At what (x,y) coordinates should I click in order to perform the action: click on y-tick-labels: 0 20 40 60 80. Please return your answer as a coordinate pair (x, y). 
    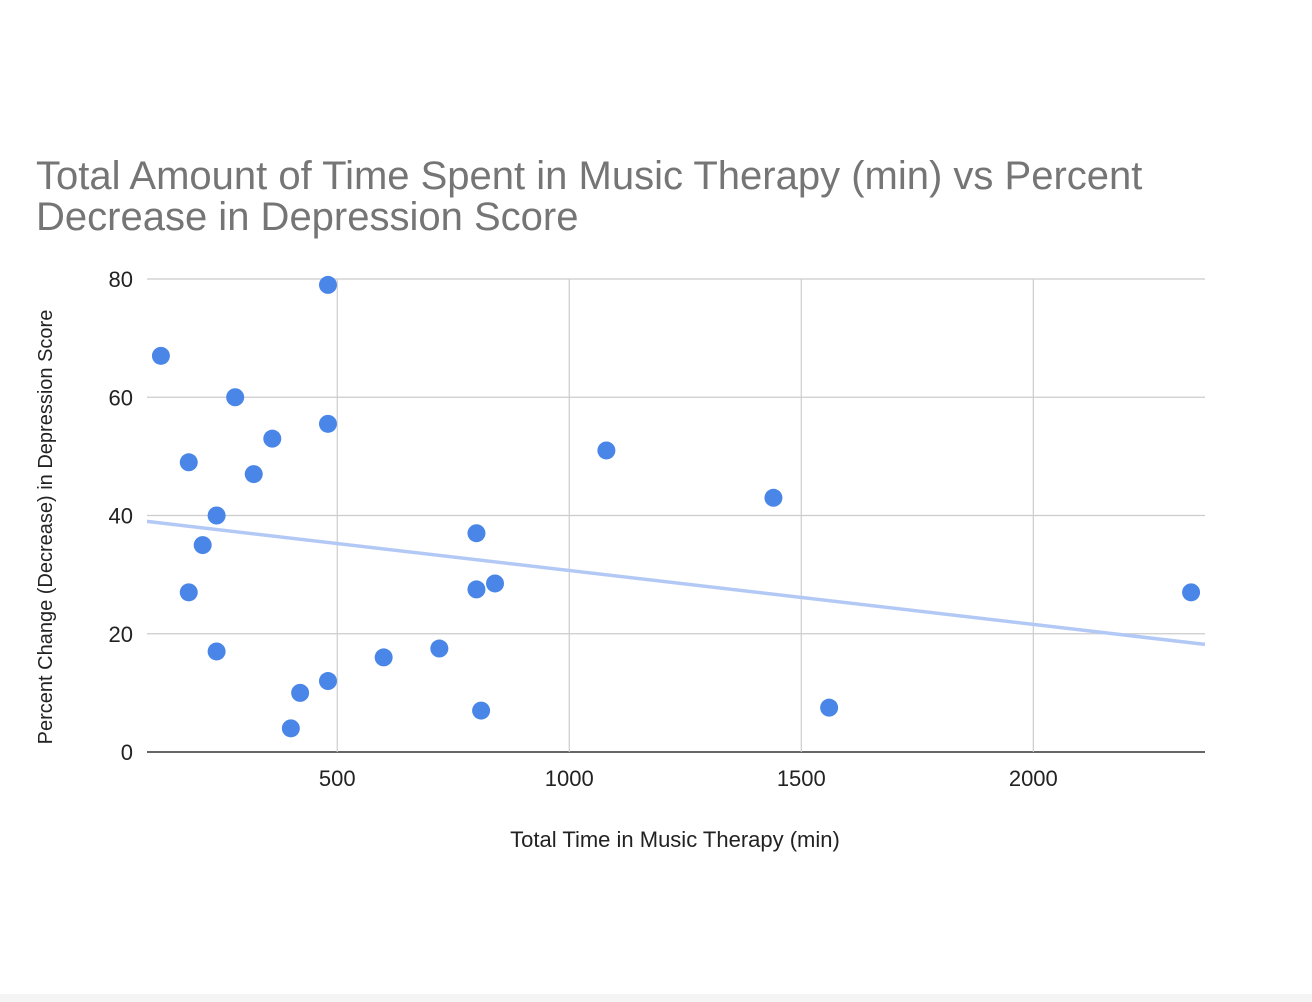
    Looking at the image, I should click on (121, 516).